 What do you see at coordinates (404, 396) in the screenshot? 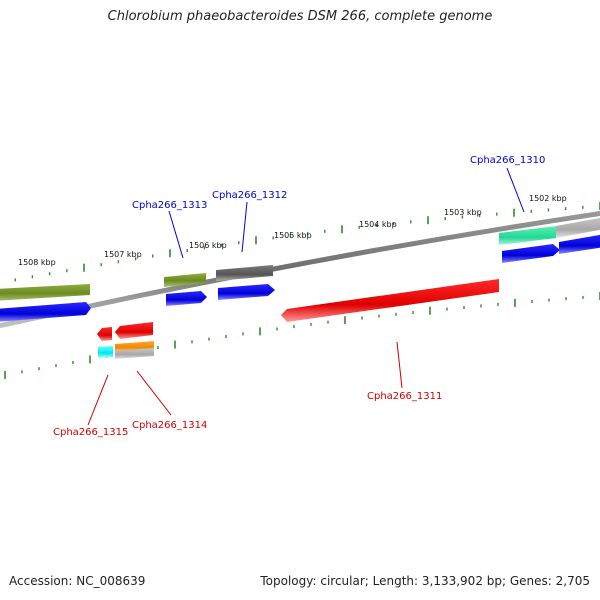
I see `gene-label-cpha266-1311: Cpha266_1311` at bounding box center [404, 396].